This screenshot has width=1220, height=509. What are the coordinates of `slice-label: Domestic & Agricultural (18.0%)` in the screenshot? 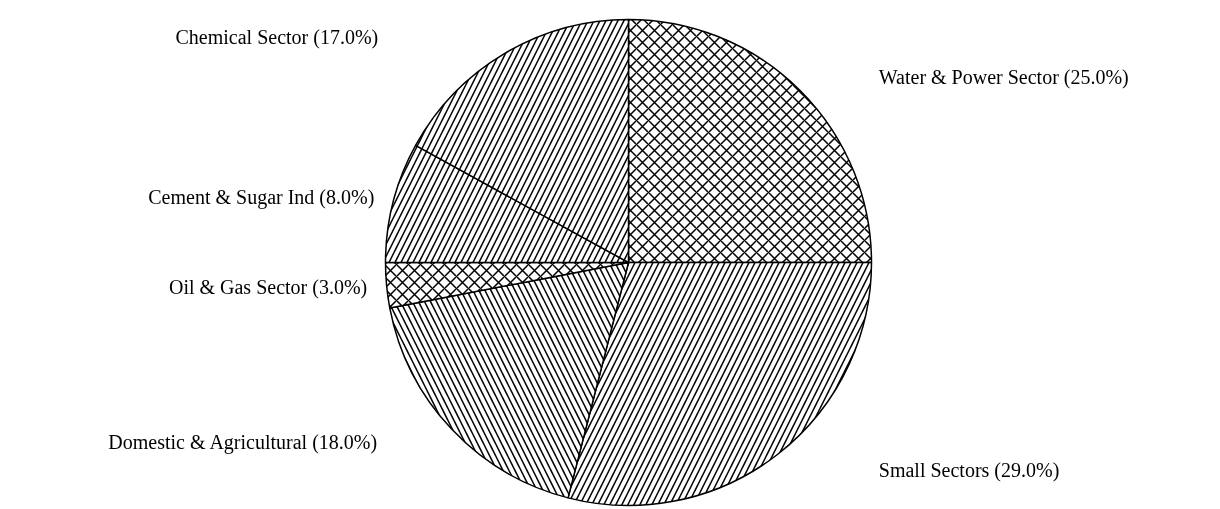 It's located at (243, 443).